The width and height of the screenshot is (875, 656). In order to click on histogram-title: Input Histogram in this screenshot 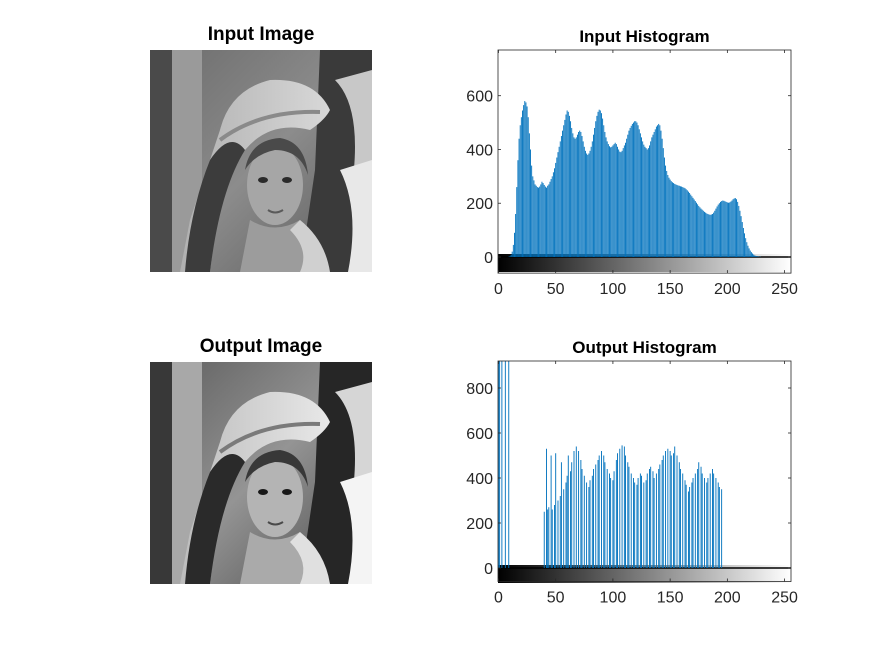, I will do `click(644, 36)`.